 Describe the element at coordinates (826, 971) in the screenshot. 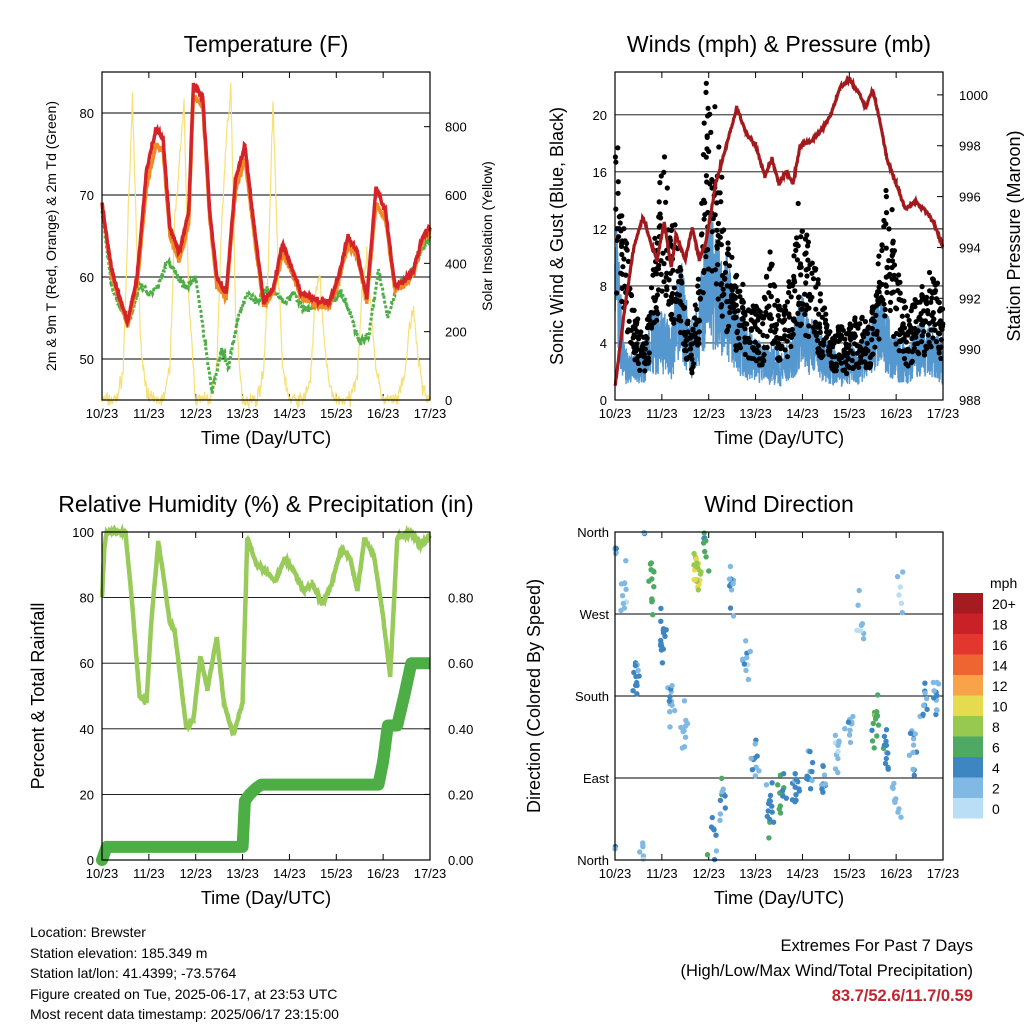

I see `extremes-subtitle: (High/Low/Max Wind/Total Precipitation)` at that location.